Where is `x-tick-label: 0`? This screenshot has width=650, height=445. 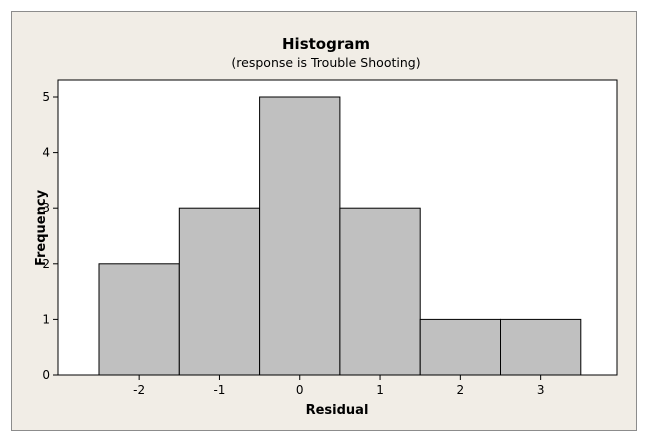
x-tick-label: 0 is located at coordinates (300, 390).